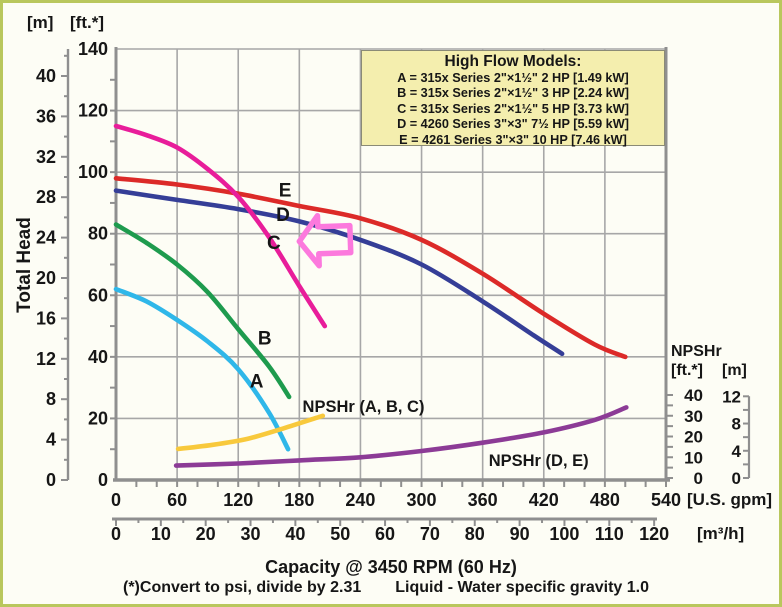 Image resolution: width=782 pixels, height=607 pixels. I want to click on m3h-tick-label: 0, so click(116, 534).